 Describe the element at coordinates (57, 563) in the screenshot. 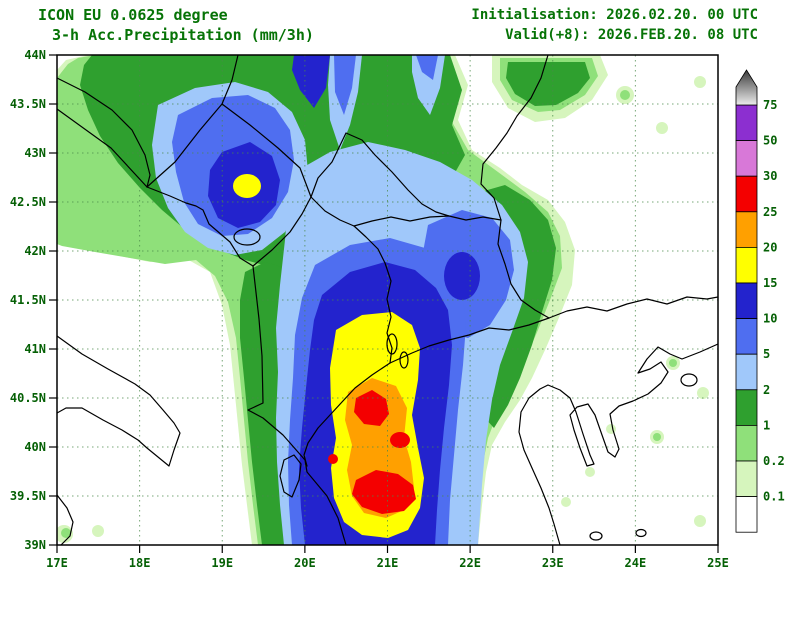

I see `lon-tick-label: 17E` at that location.